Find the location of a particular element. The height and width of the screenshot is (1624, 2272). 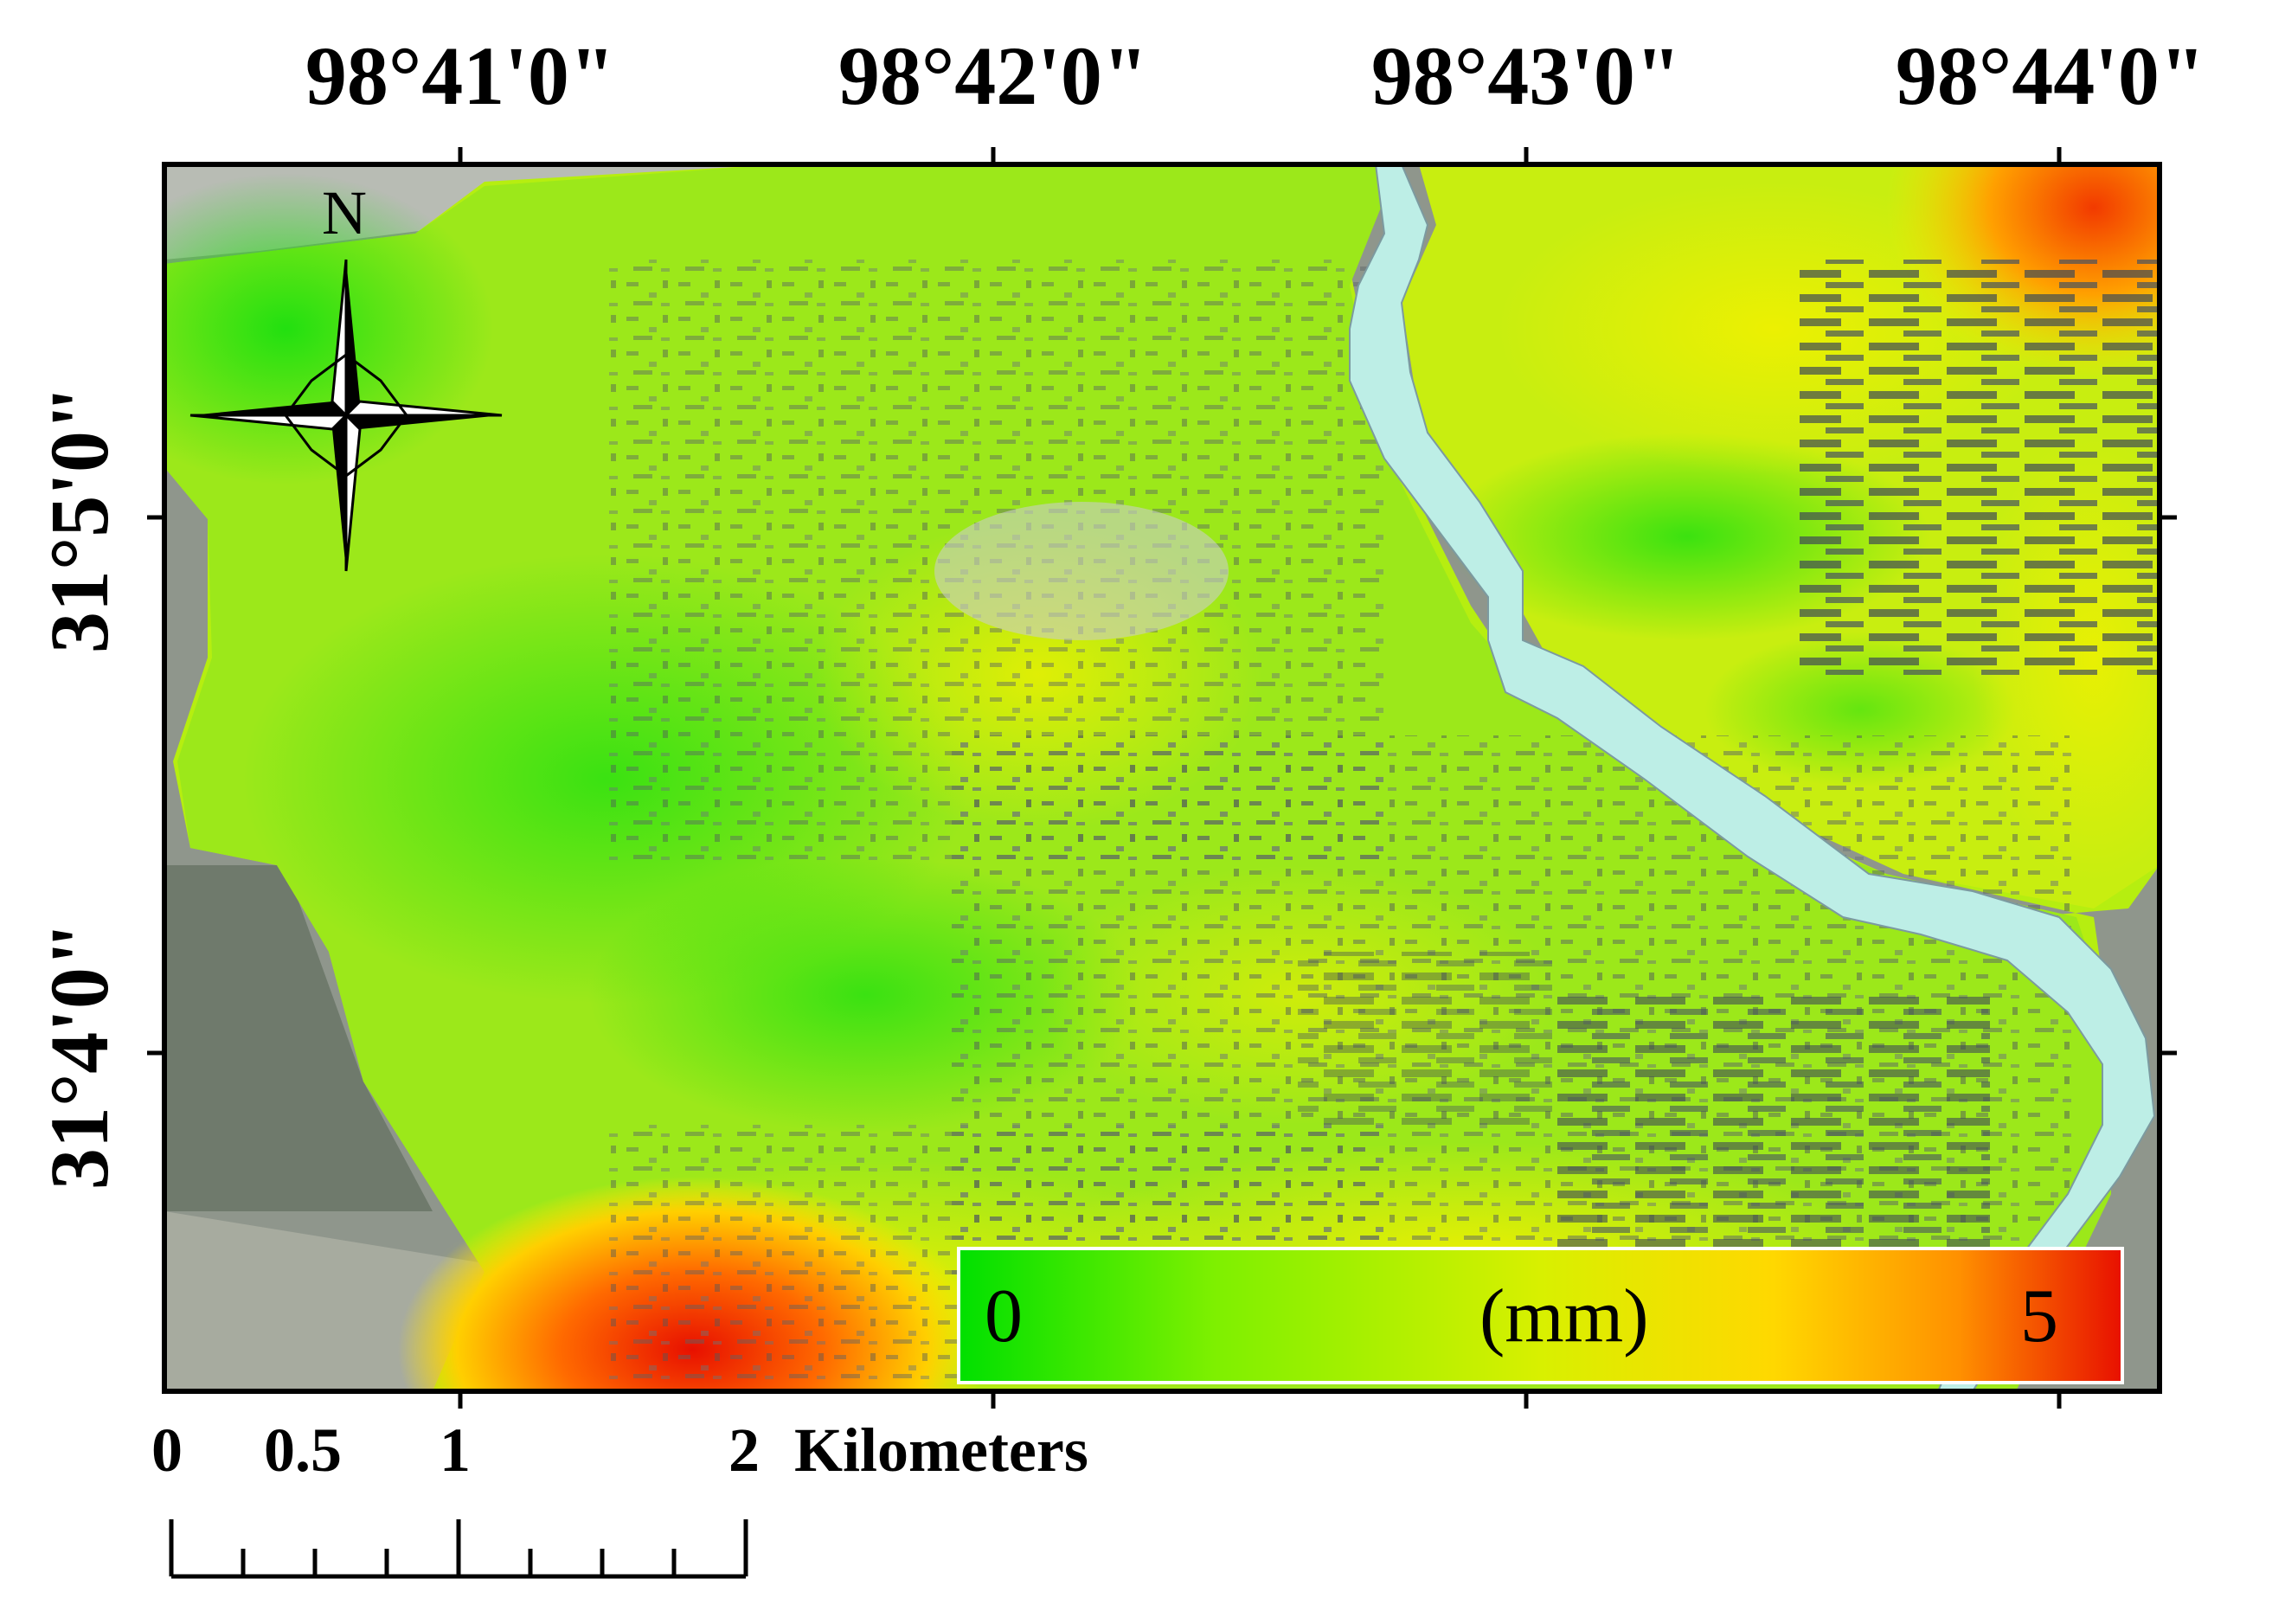

latitude-label-2: 31°4'0" is located at coordinates (79, 1056).